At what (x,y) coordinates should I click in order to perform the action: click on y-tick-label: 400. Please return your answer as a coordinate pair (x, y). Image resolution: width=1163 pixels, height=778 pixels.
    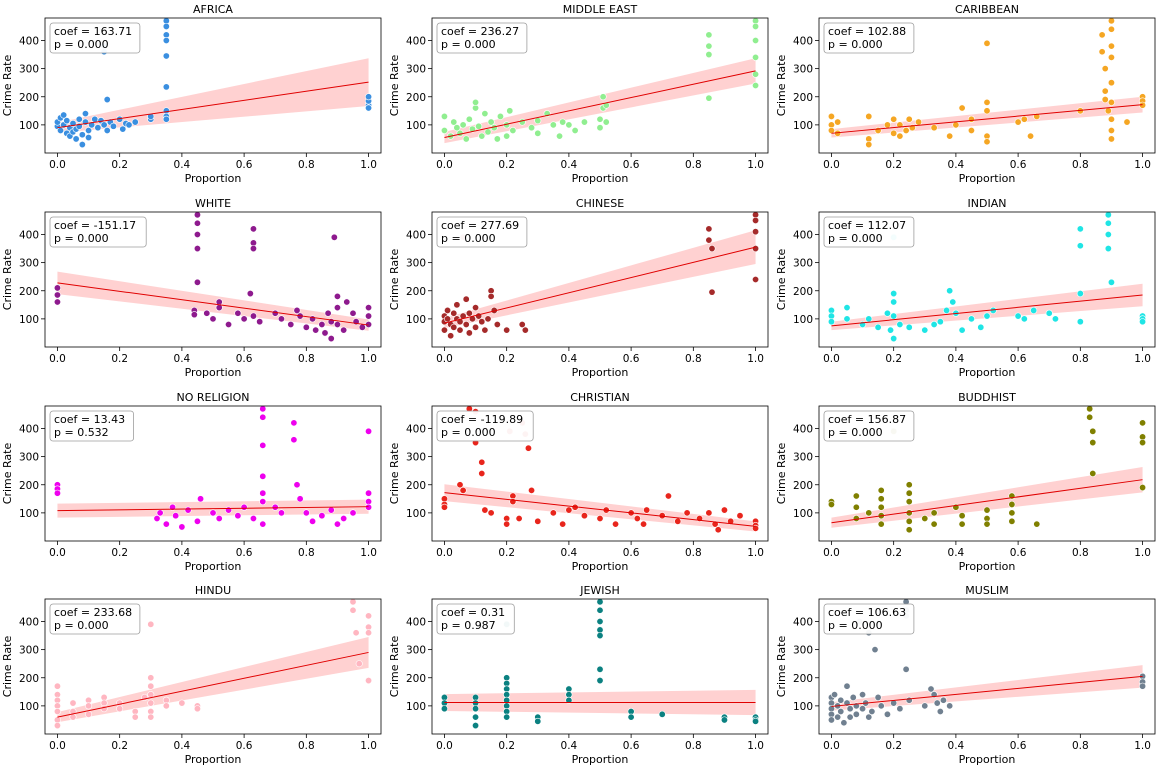
    Looking at the image, I should click on (29, 623).